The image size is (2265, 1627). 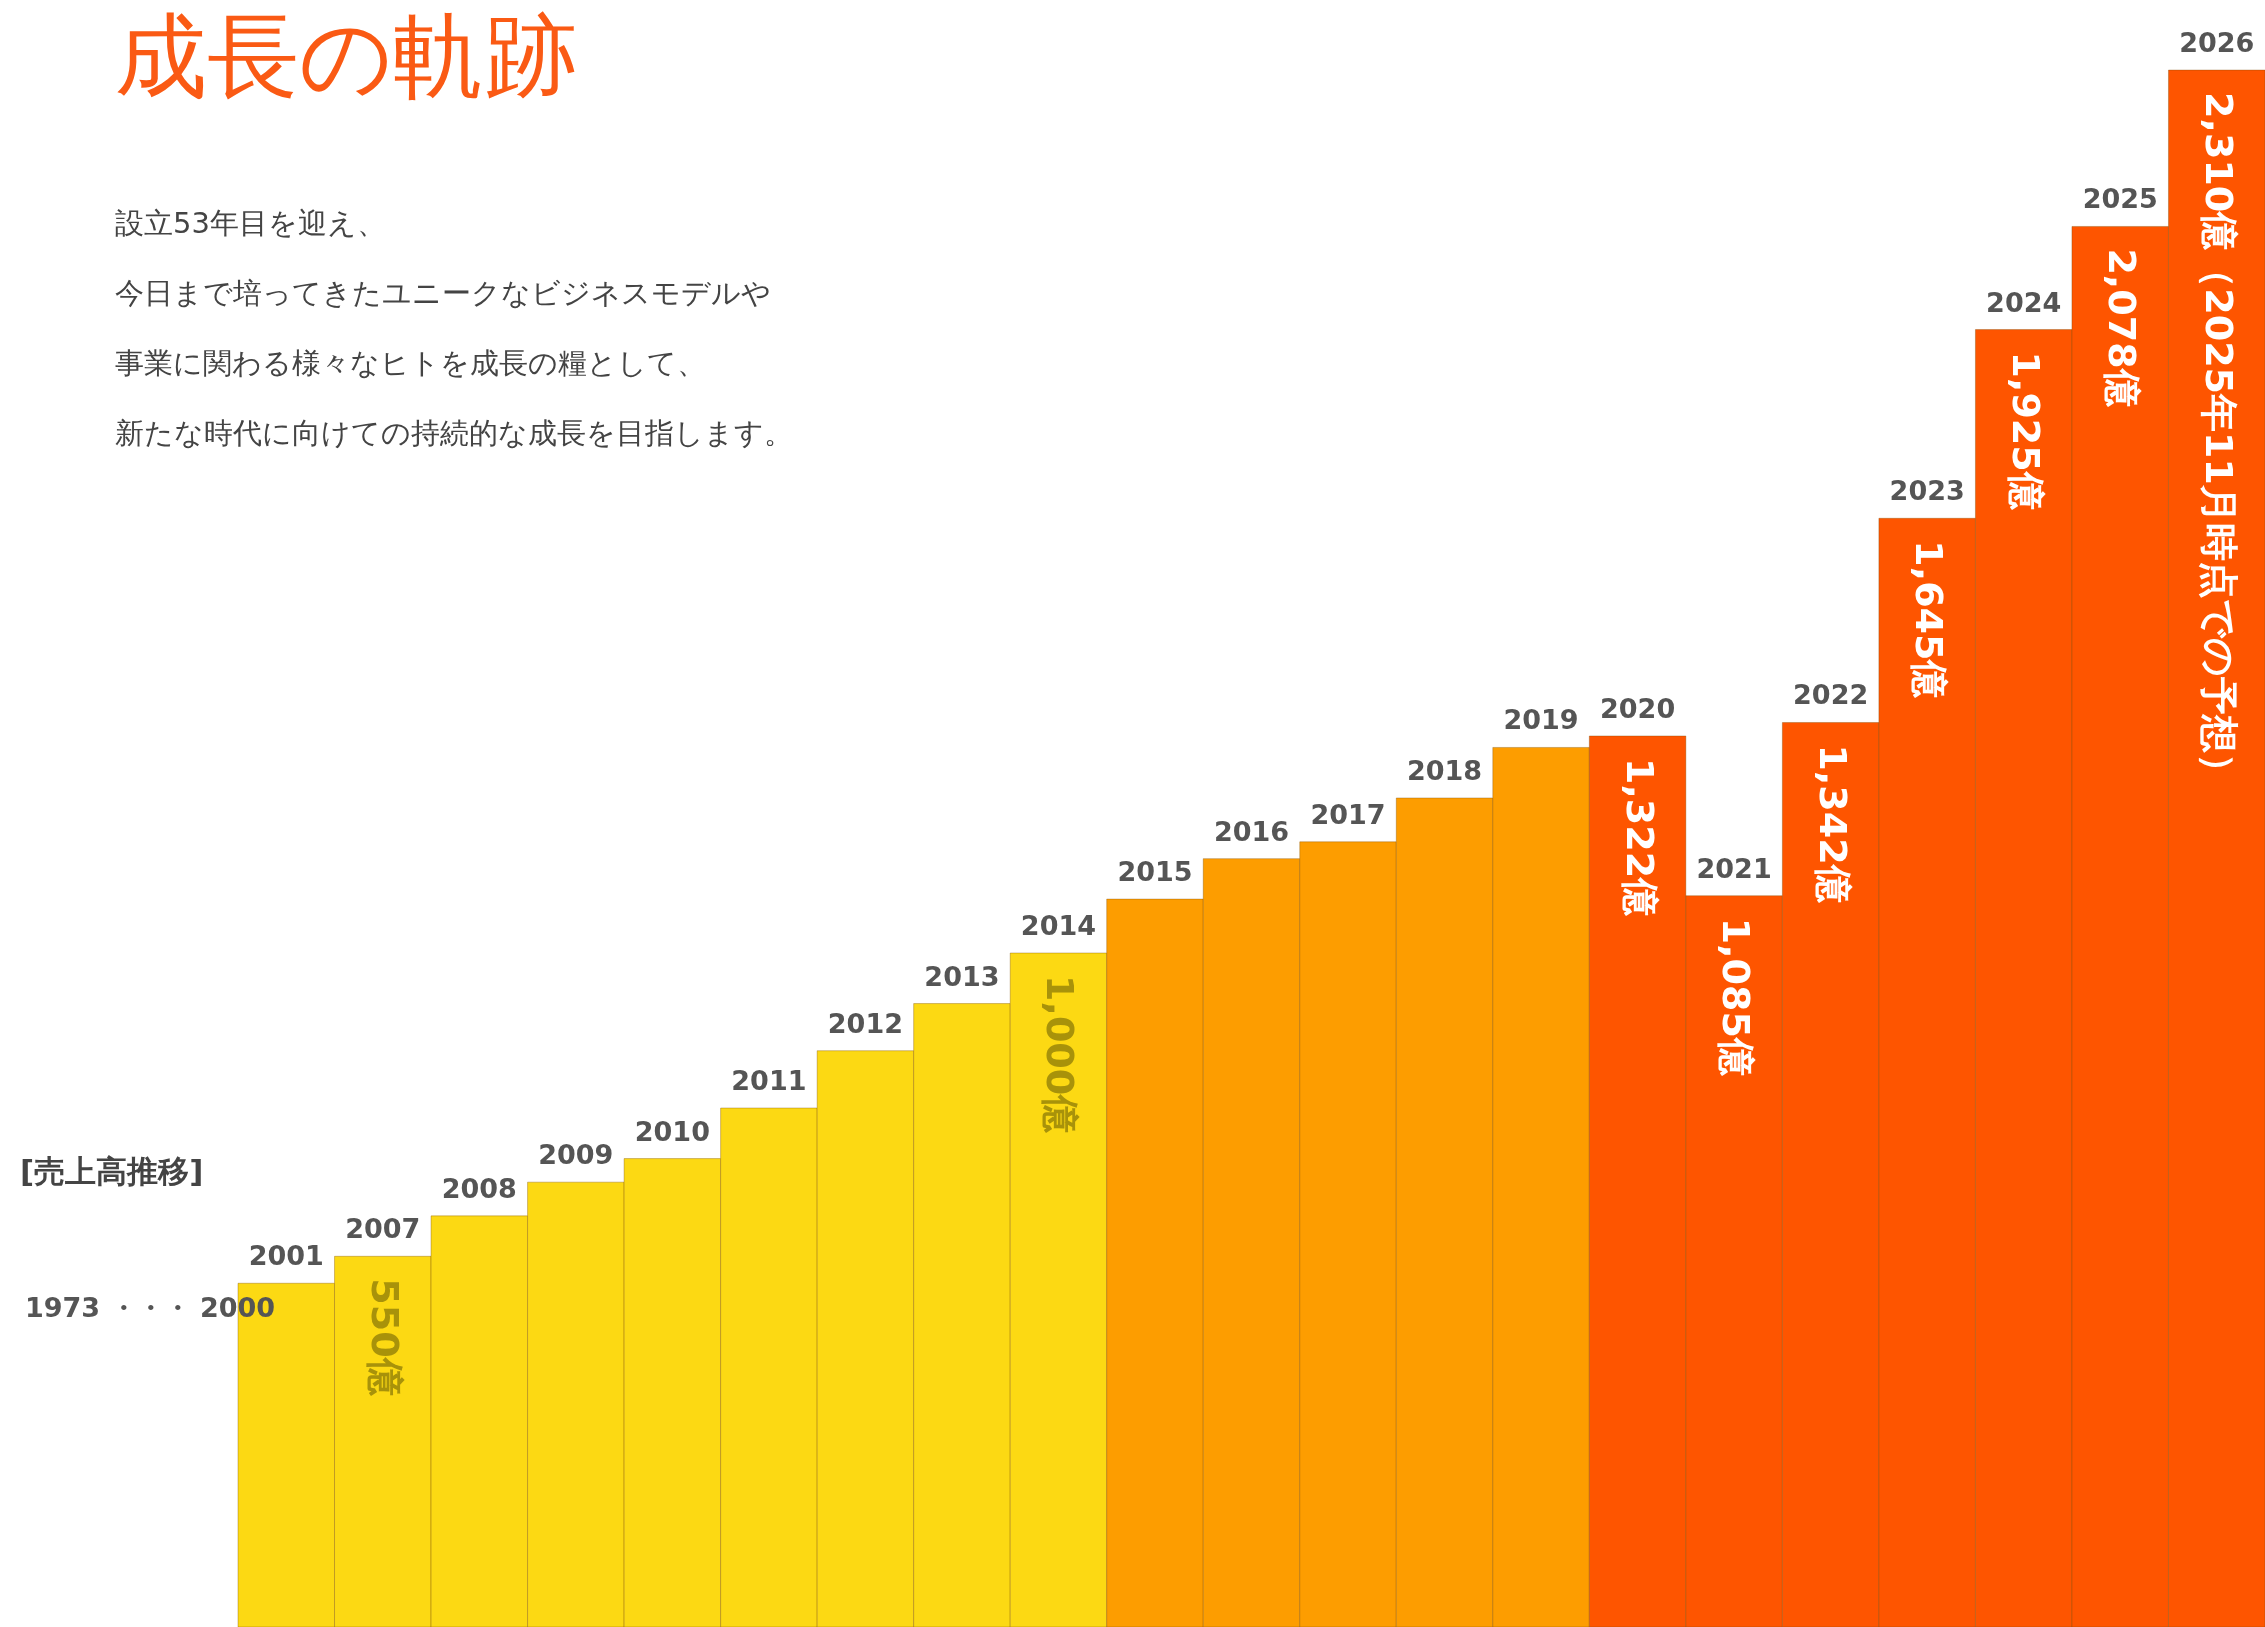 What do you see at coordinates (2217, 43) in the screenshot?
I see `x-tick-label: 2026` at bounding box center [2217, 43].